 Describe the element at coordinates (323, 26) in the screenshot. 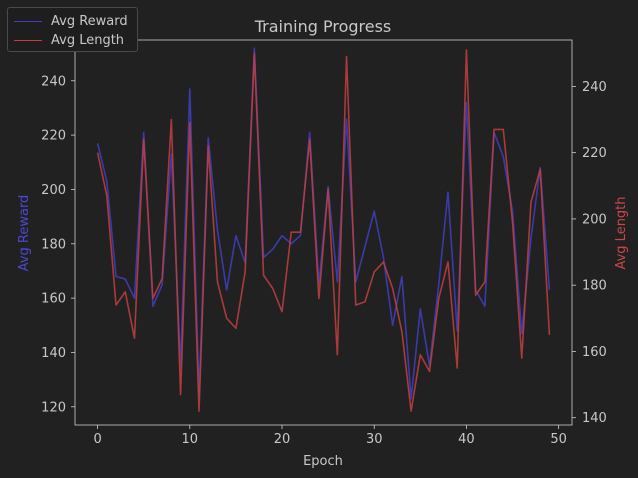

I see `chart-title: Training Progress` at that location.